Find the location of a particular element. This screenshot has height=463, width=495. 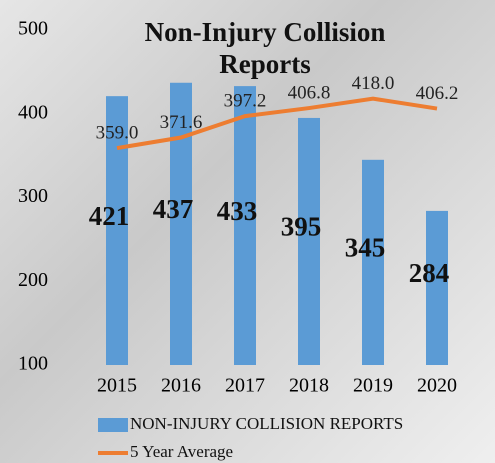

y-tick-label: 400 is located at coordinates (33, 112).